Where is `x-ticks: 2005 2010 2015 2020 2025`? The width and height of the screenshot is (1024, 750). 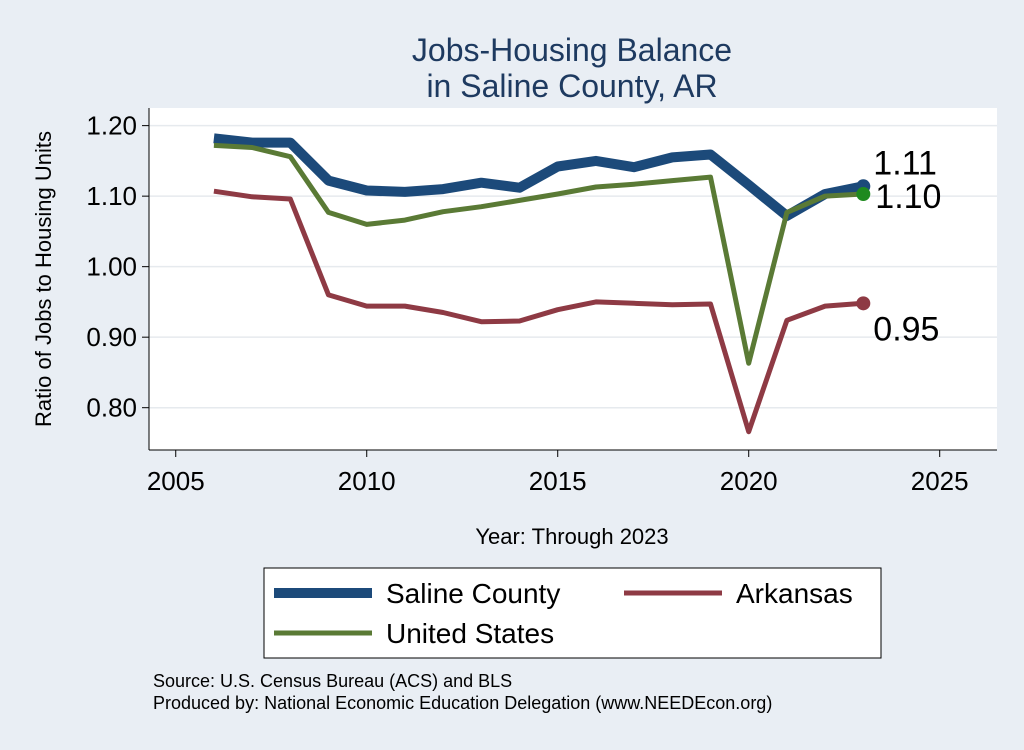
x-ticks: 2005 2010 2015 2020 2025 is located at coordinates (558, 473).